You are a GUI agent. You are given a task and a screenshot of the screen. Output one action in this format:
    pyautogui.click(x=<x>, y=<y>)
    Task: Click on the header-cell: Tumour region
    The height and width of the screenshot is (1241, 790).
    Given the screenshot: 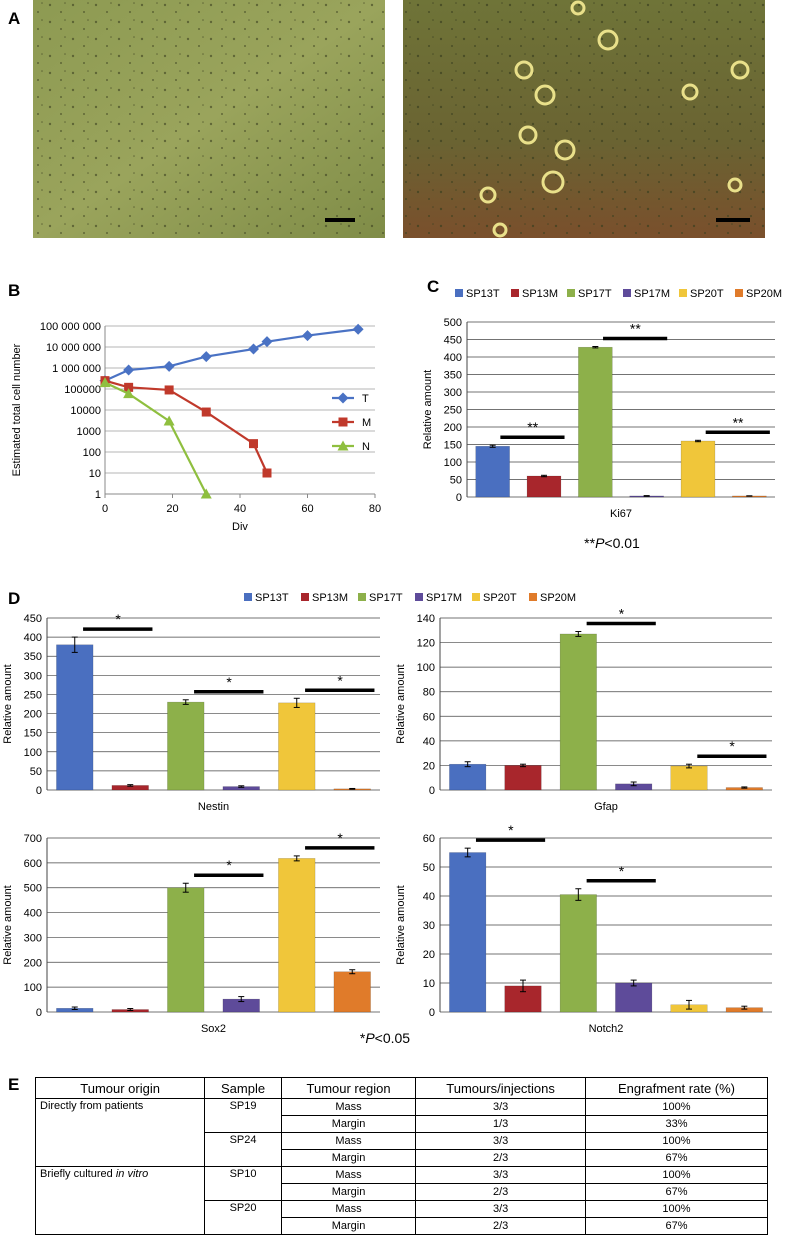 What is the action you would take?
    pyautogui.click(x=348, y=1088)
    